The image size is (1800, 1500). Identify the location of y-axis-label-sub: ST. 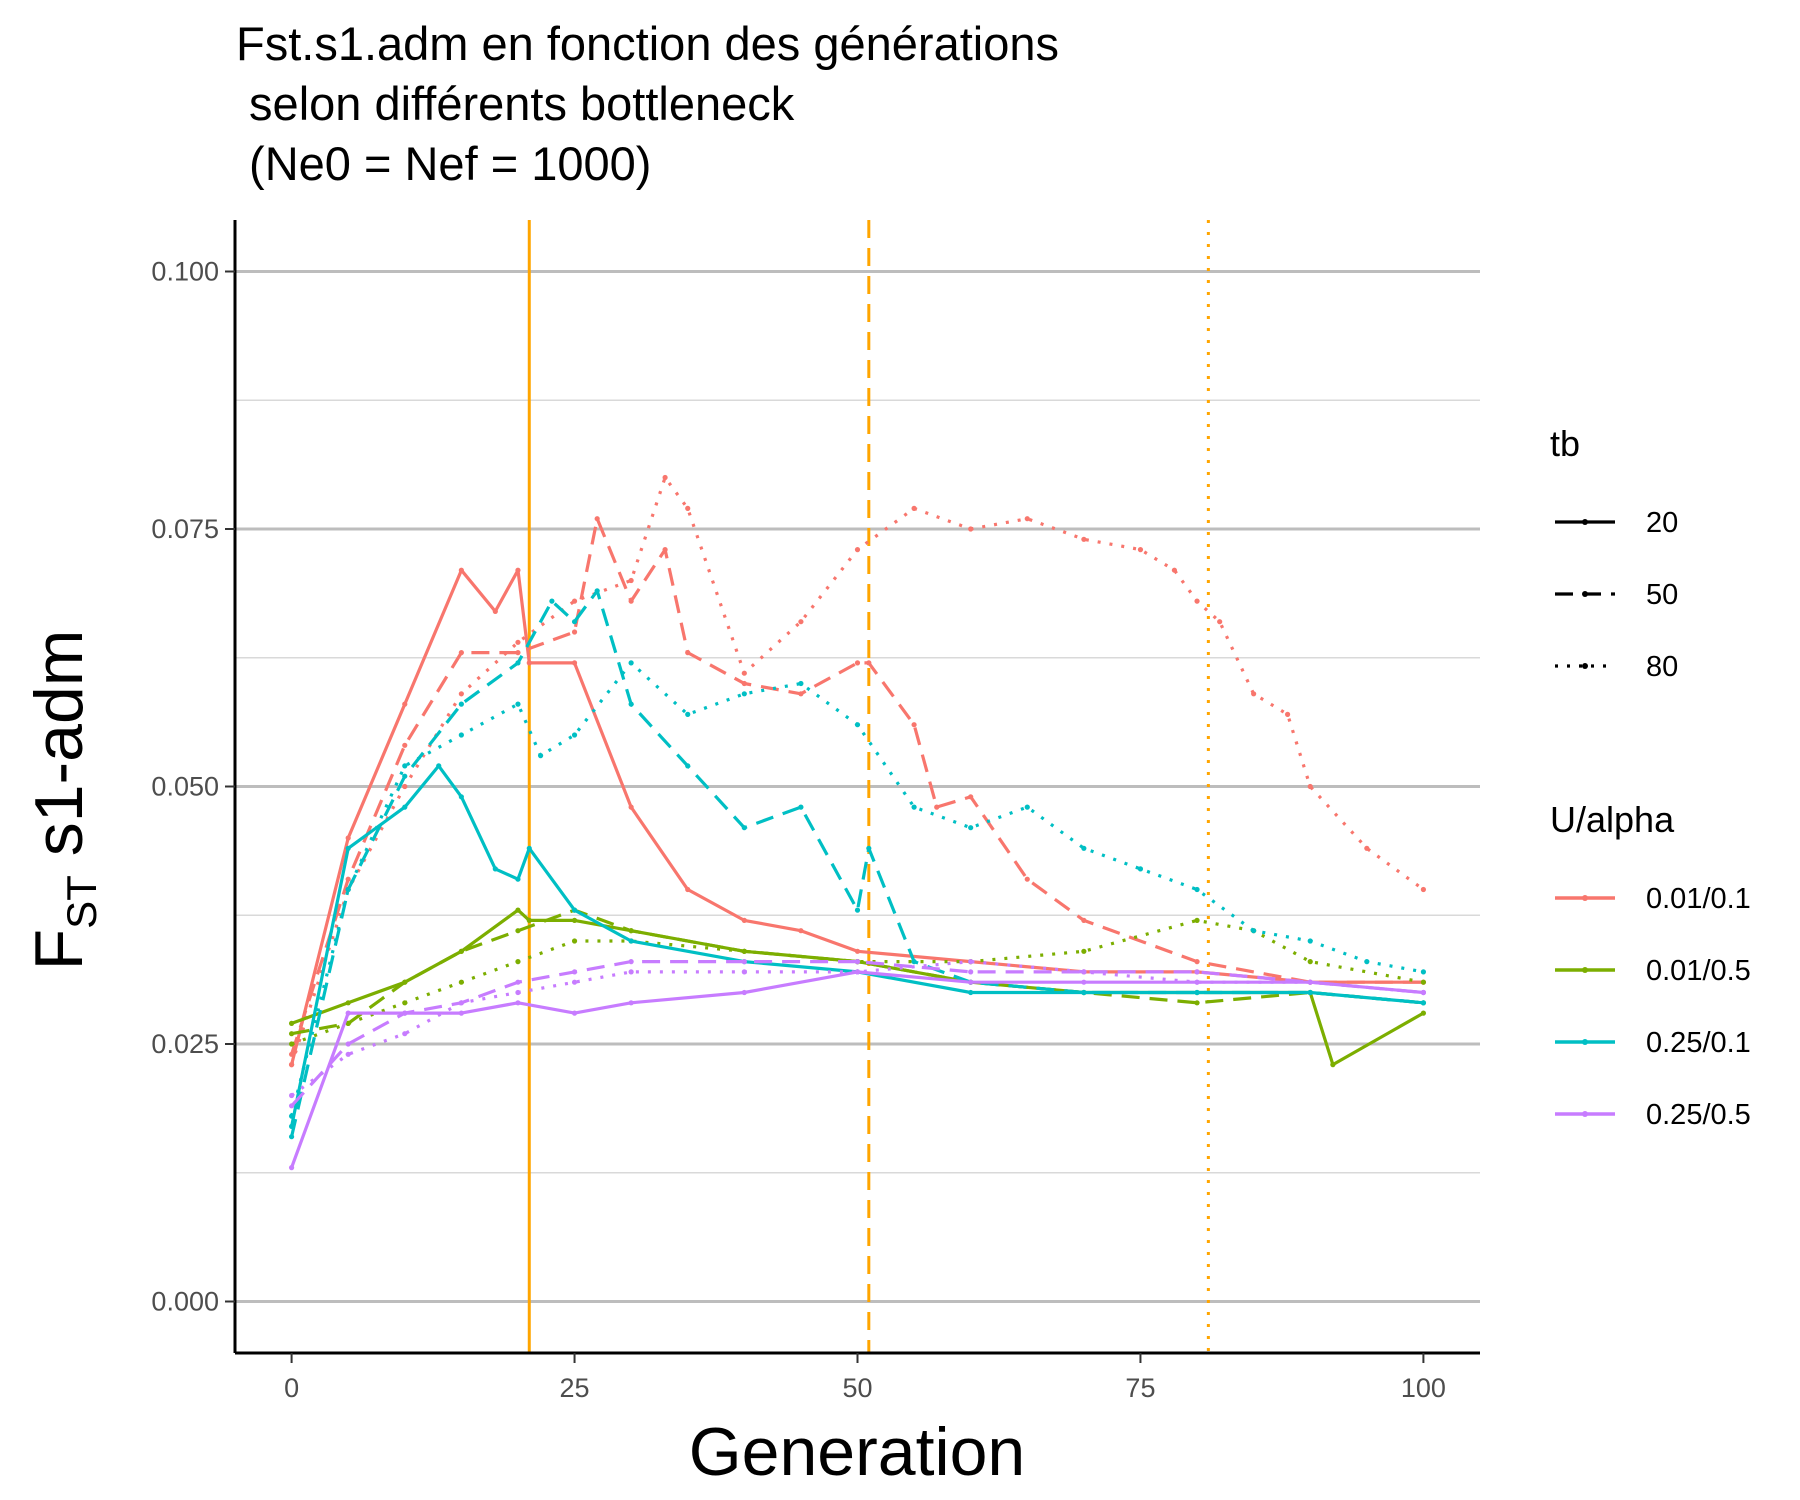
(81, 902).